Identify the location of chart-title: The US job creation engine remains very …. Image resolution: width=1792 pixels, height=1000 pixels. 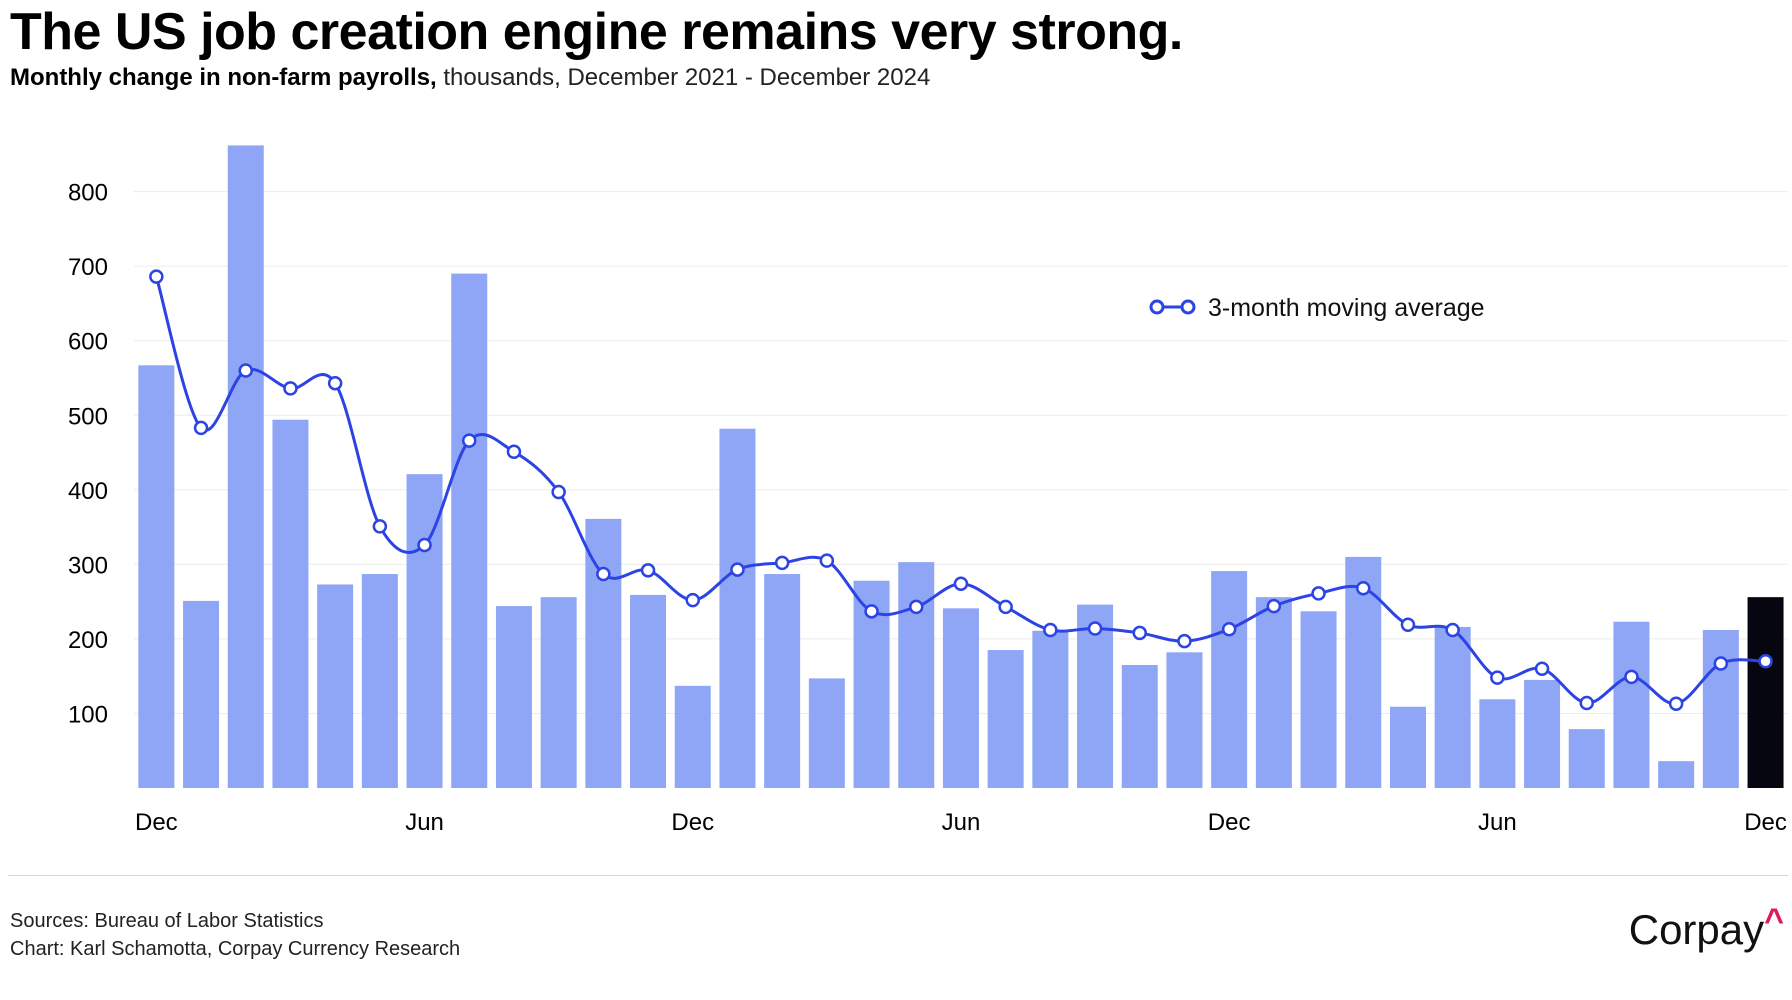
(596, 32).